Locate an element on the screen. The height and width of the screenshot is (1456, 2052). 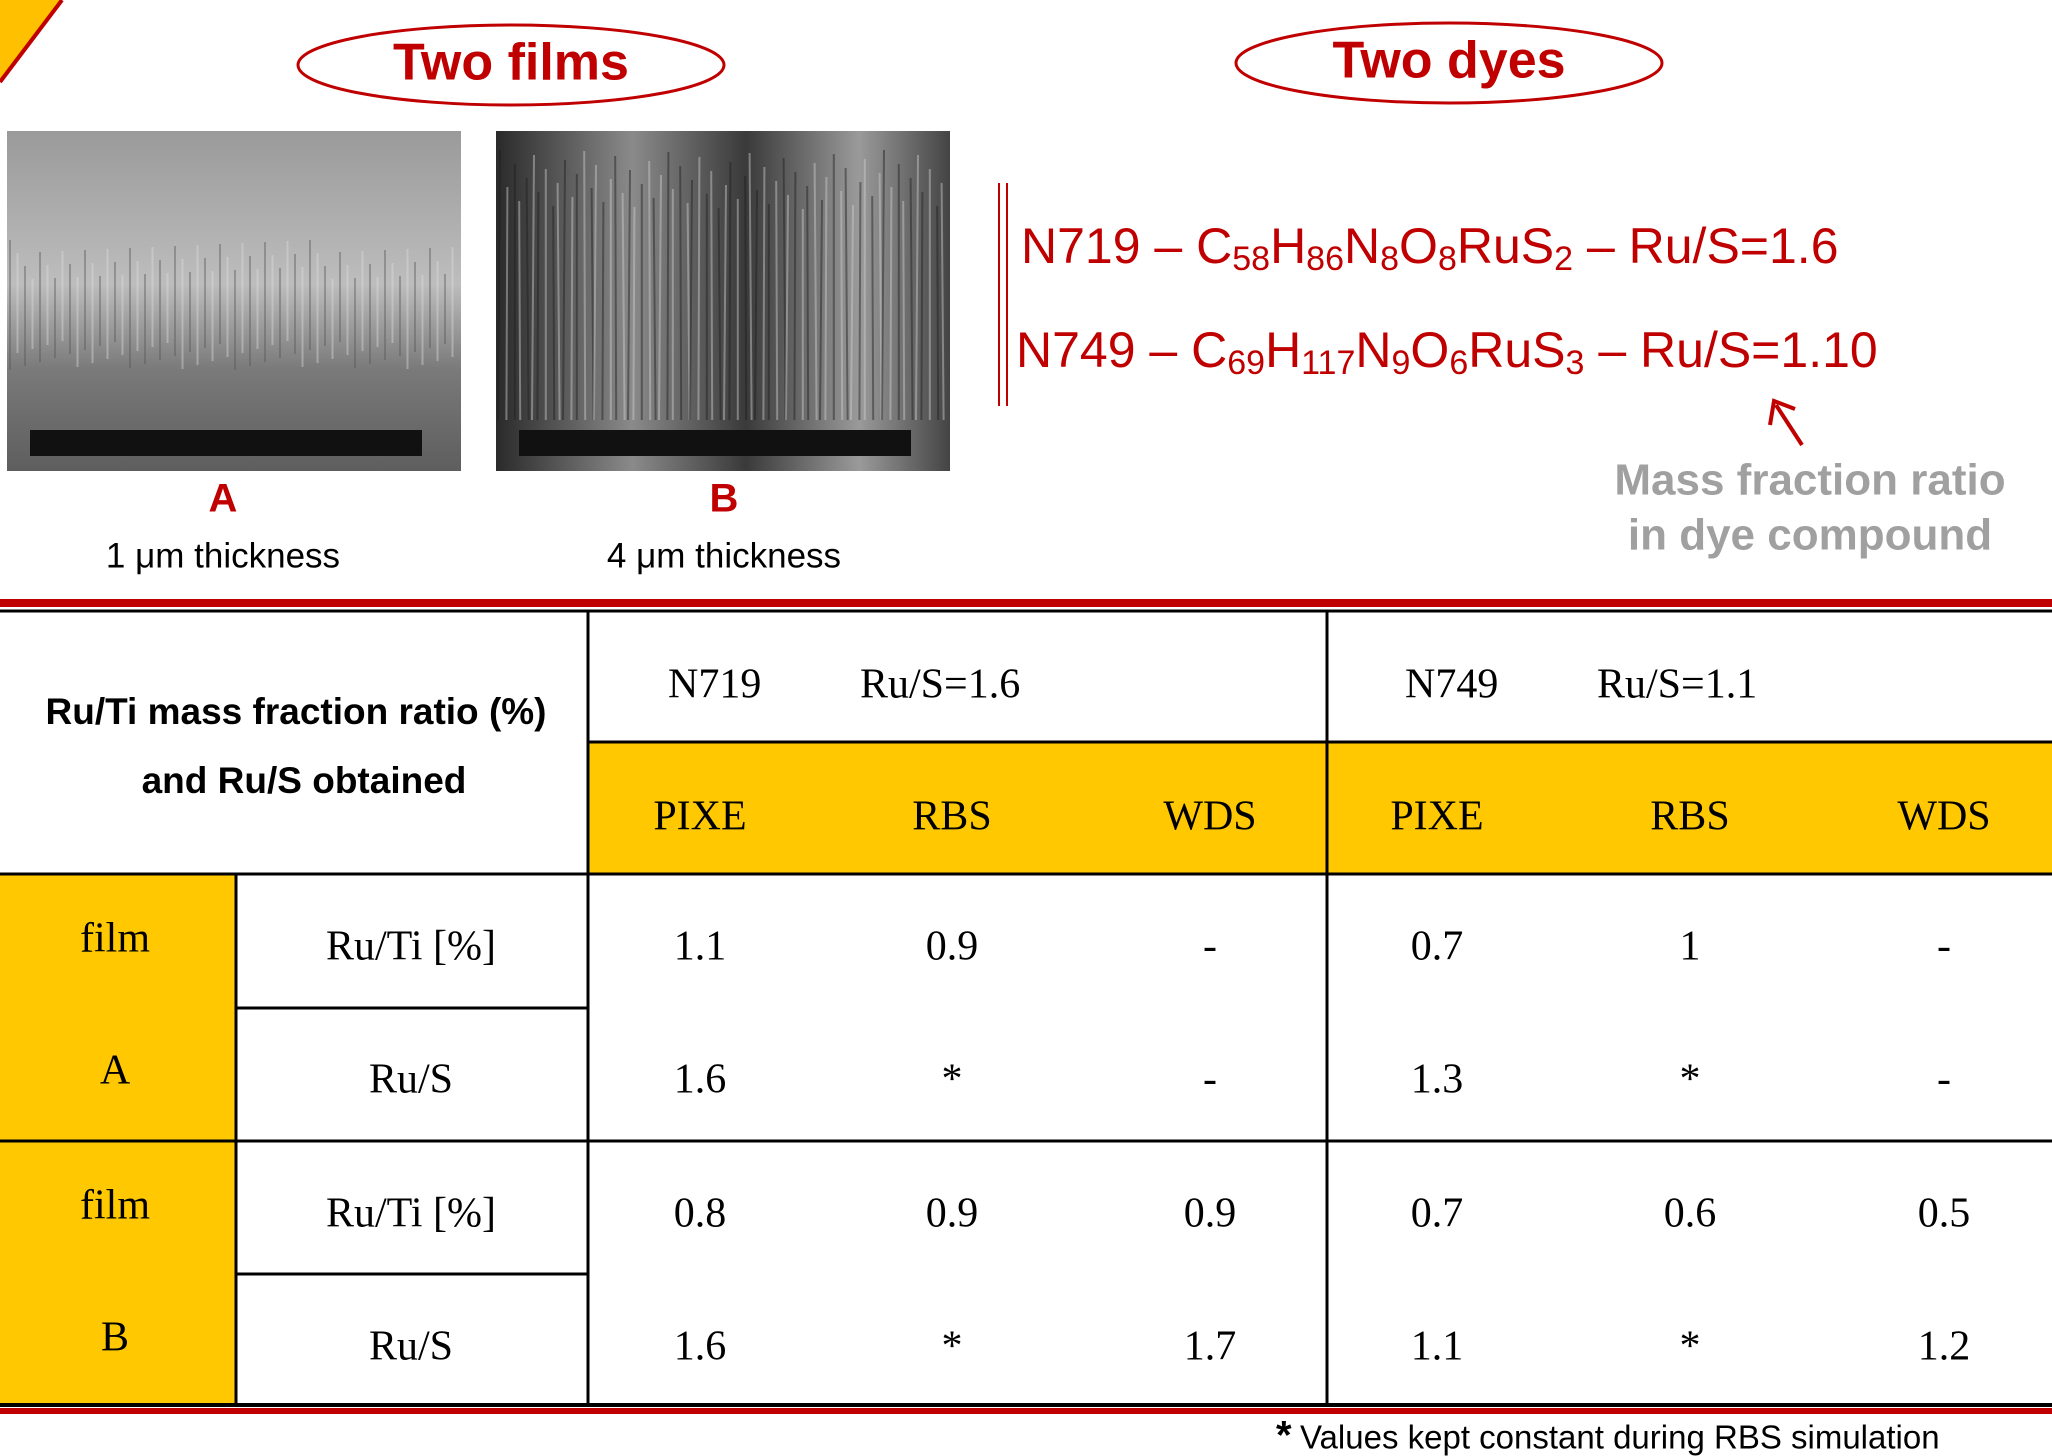
formula: N719 – C58H86N8O8RuS2 – Ru/S=1.6 is located at coordinates (1430, 248).